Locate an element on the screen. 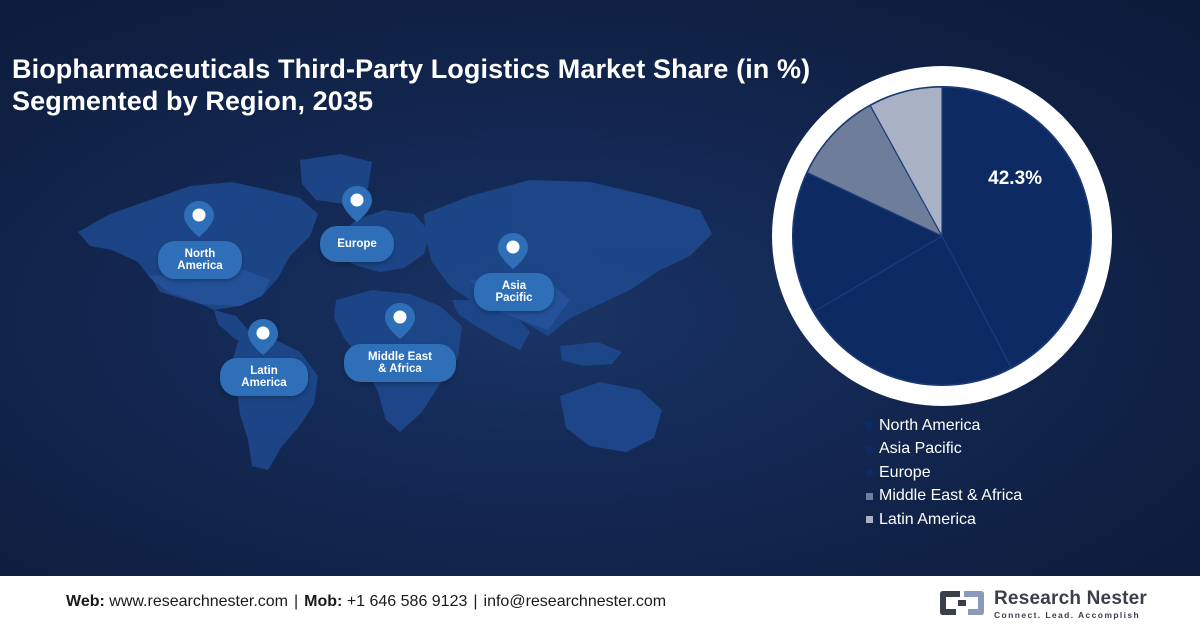  brand-tagline: Connect. Lead. Accomplish is located at coordinates (1067, 615).